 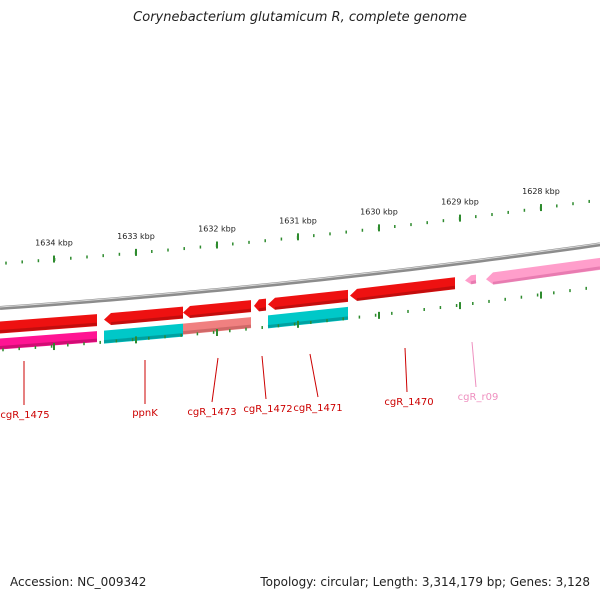 I want to click on gene-label-cgR_1470: cgR_1470, so click(x=408, y=402).